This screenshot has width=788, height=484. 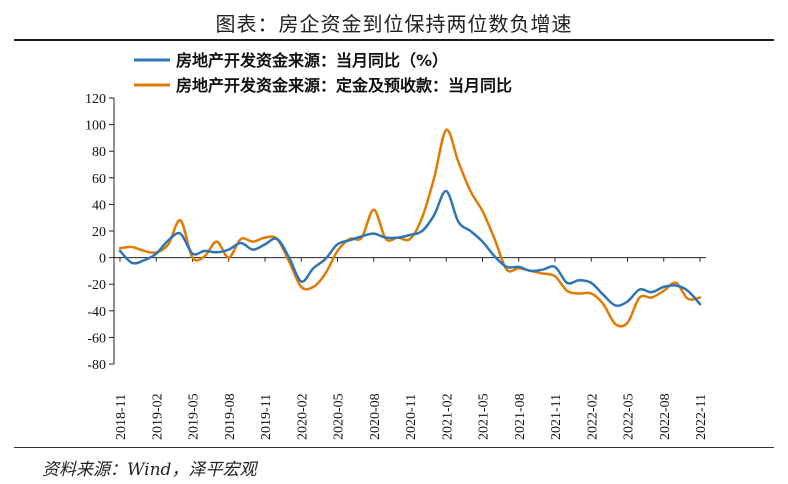 I want to click on x-tick-label: 2020-02, so click(x=302, y=416).